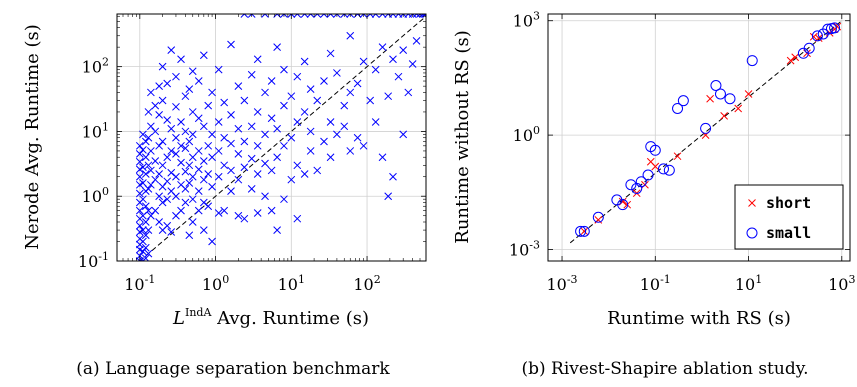 This screenshot has height=387, width=857. Describe the element at coordinates (95, 66) in the screenshot. I see `panel-a-y-tick-label: 10²` at that location.